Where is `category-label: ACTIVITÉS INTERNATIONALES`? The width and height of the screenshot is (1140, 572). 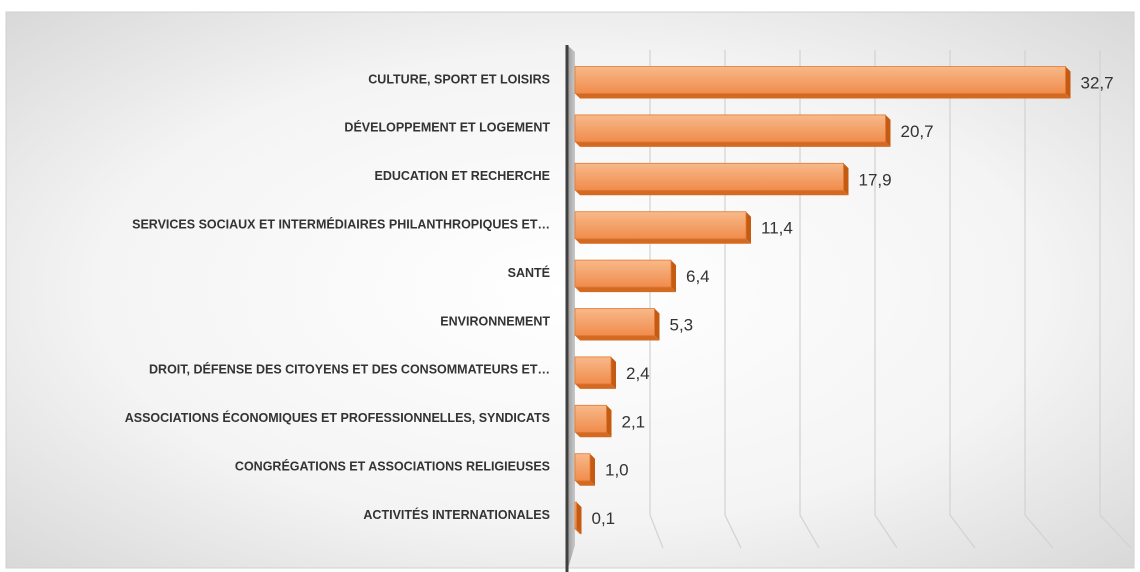 category-label: ACTIVITÉS INTERNATIONALES is located at coordinates (456, 514).